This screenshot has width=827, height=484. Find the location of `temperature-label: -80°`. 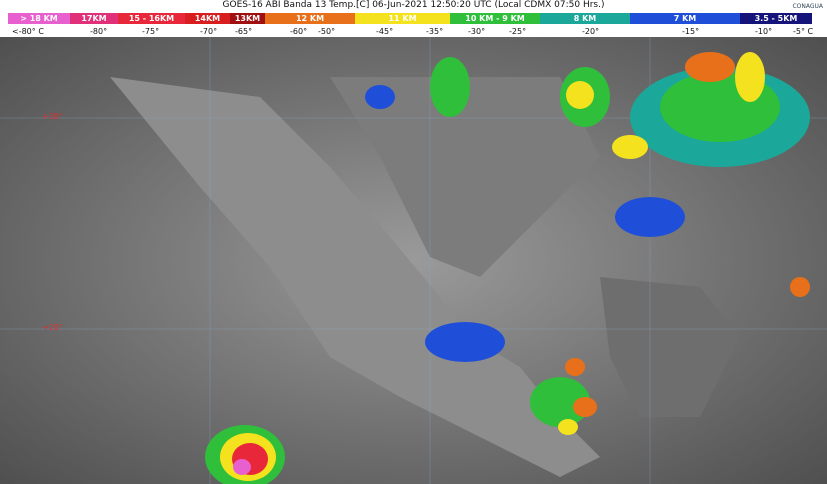

temperature-label: -80° is located at coordinates (99, 31).